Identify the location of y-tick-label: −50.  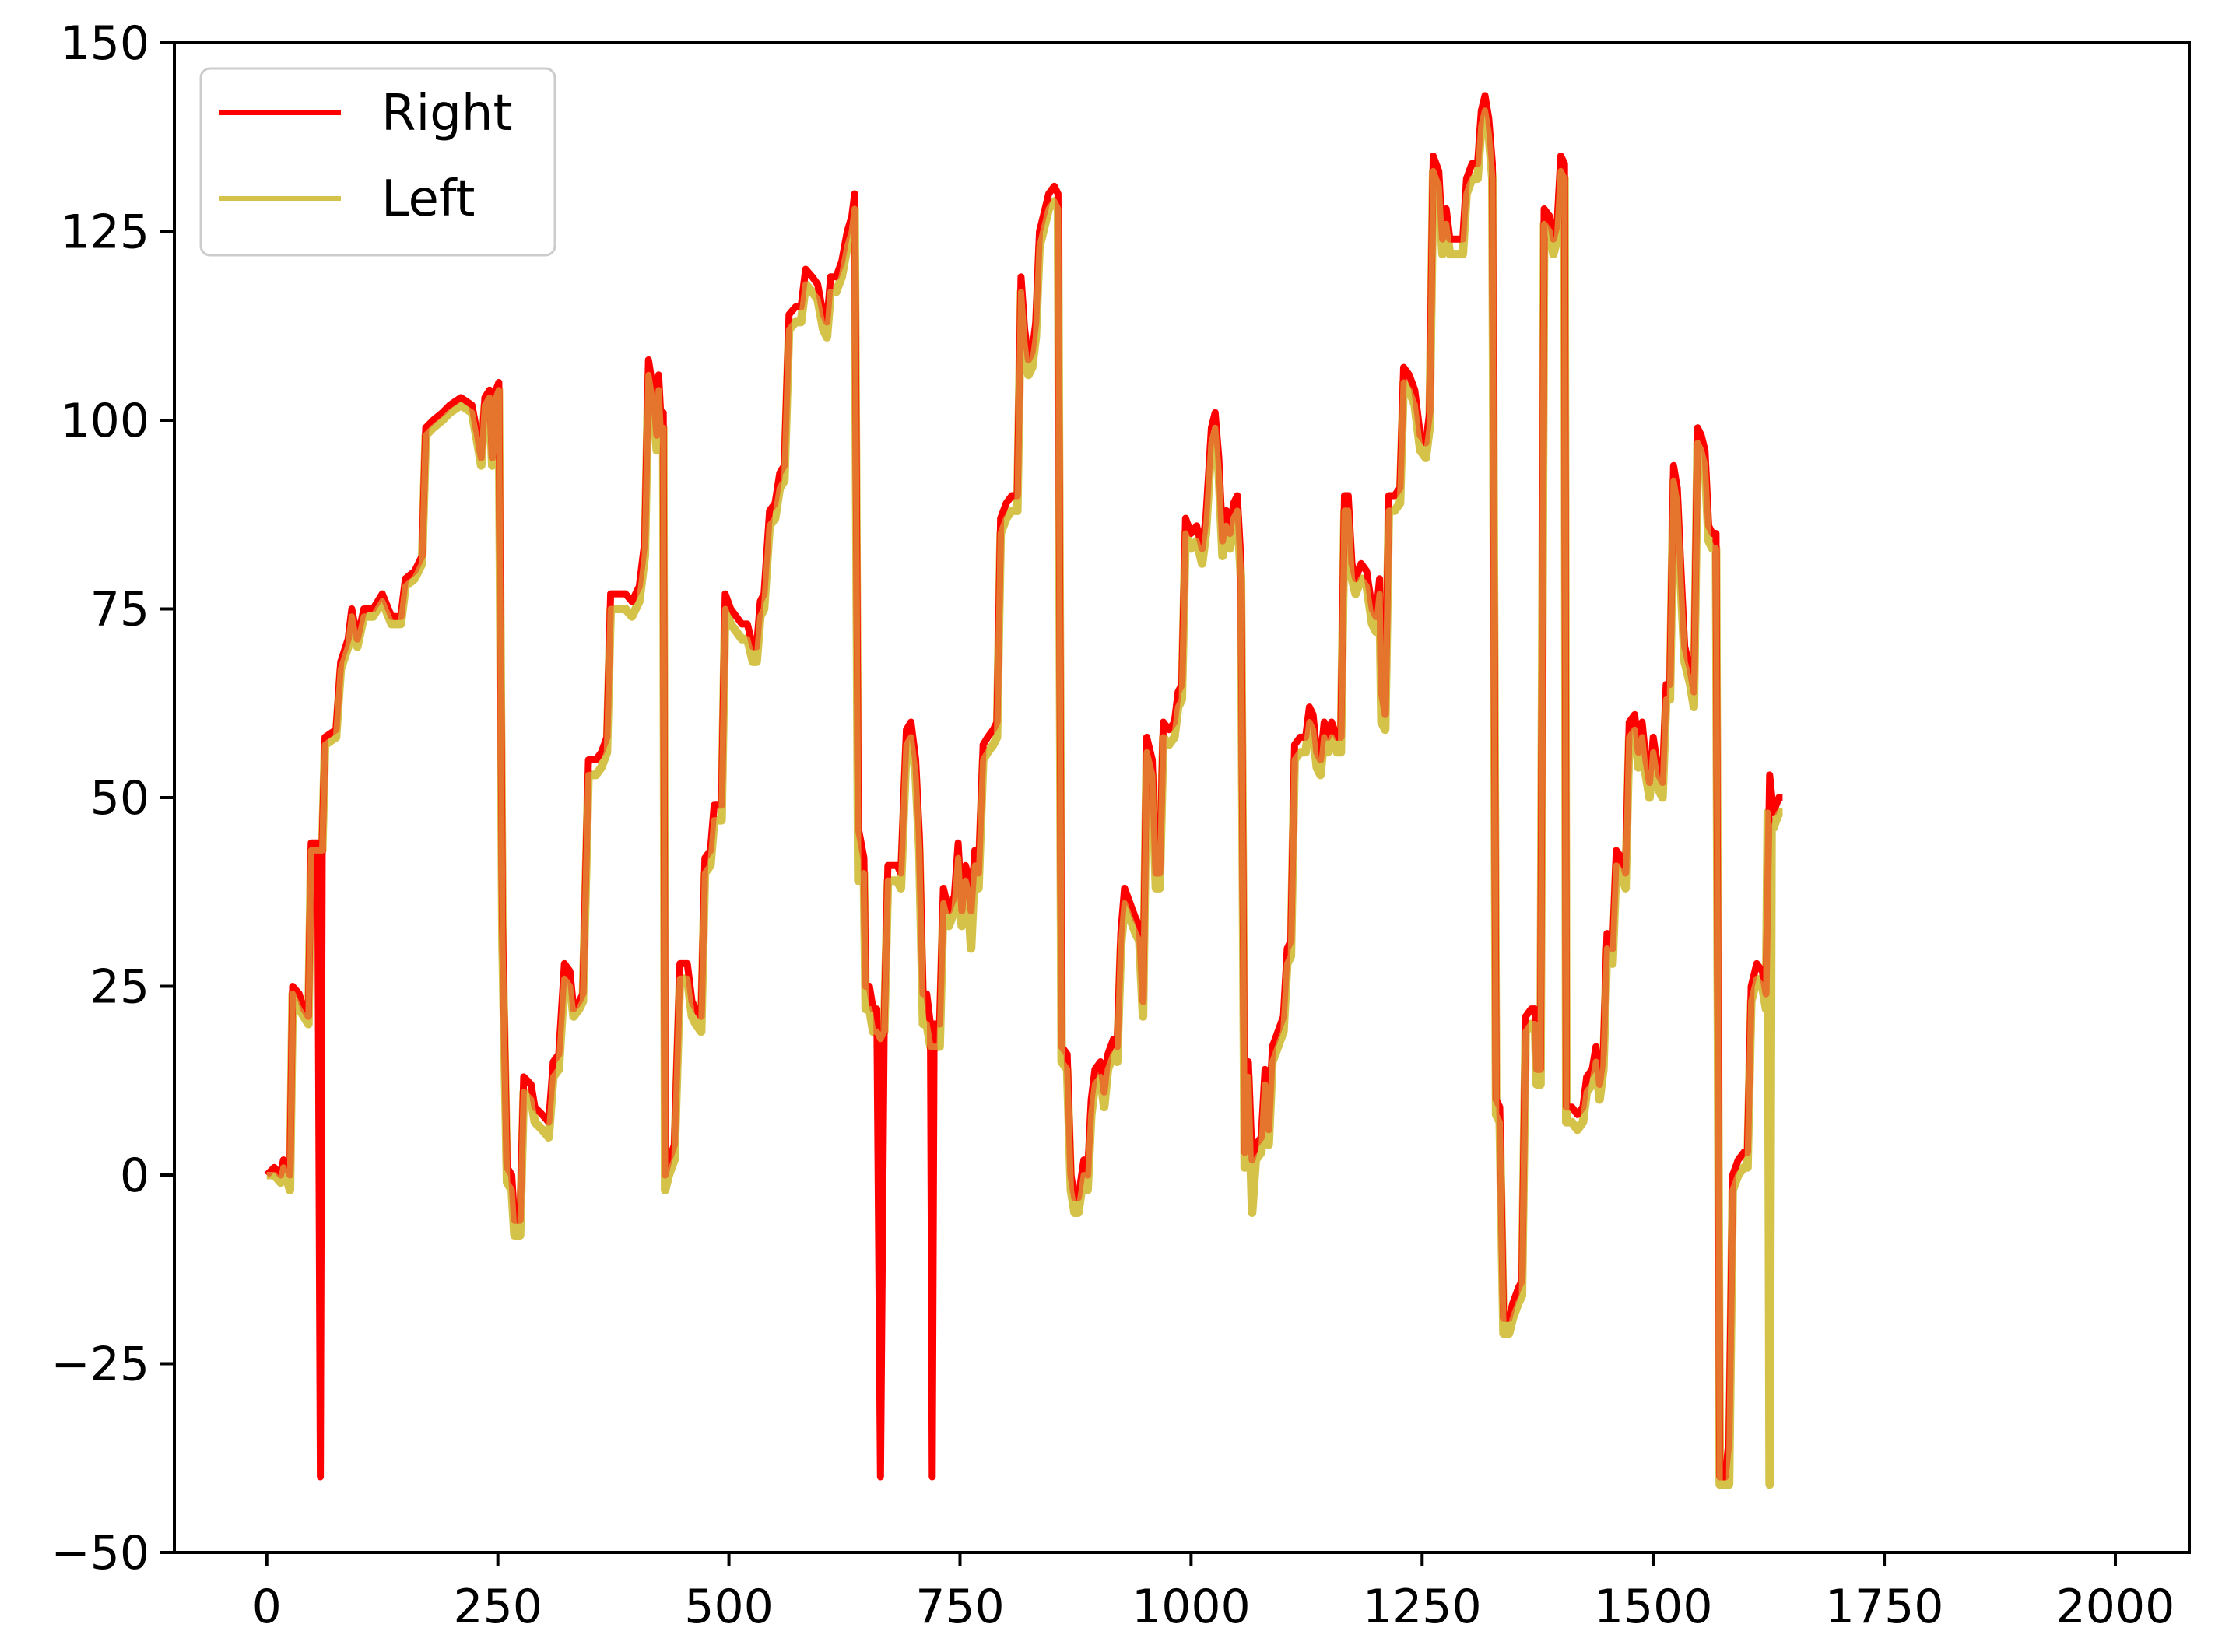
(100, 1553).